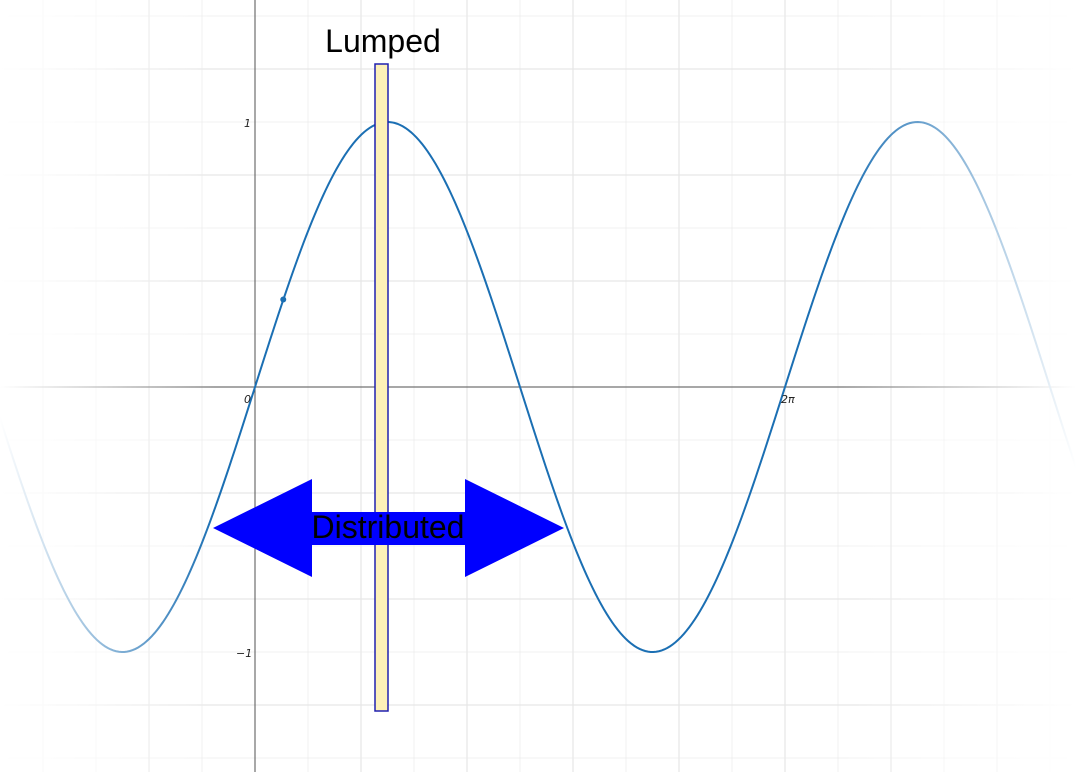  Describe the element at coordinates (247, 123) in the screenshot. I see `y-tick-label-one: 1` at that location.